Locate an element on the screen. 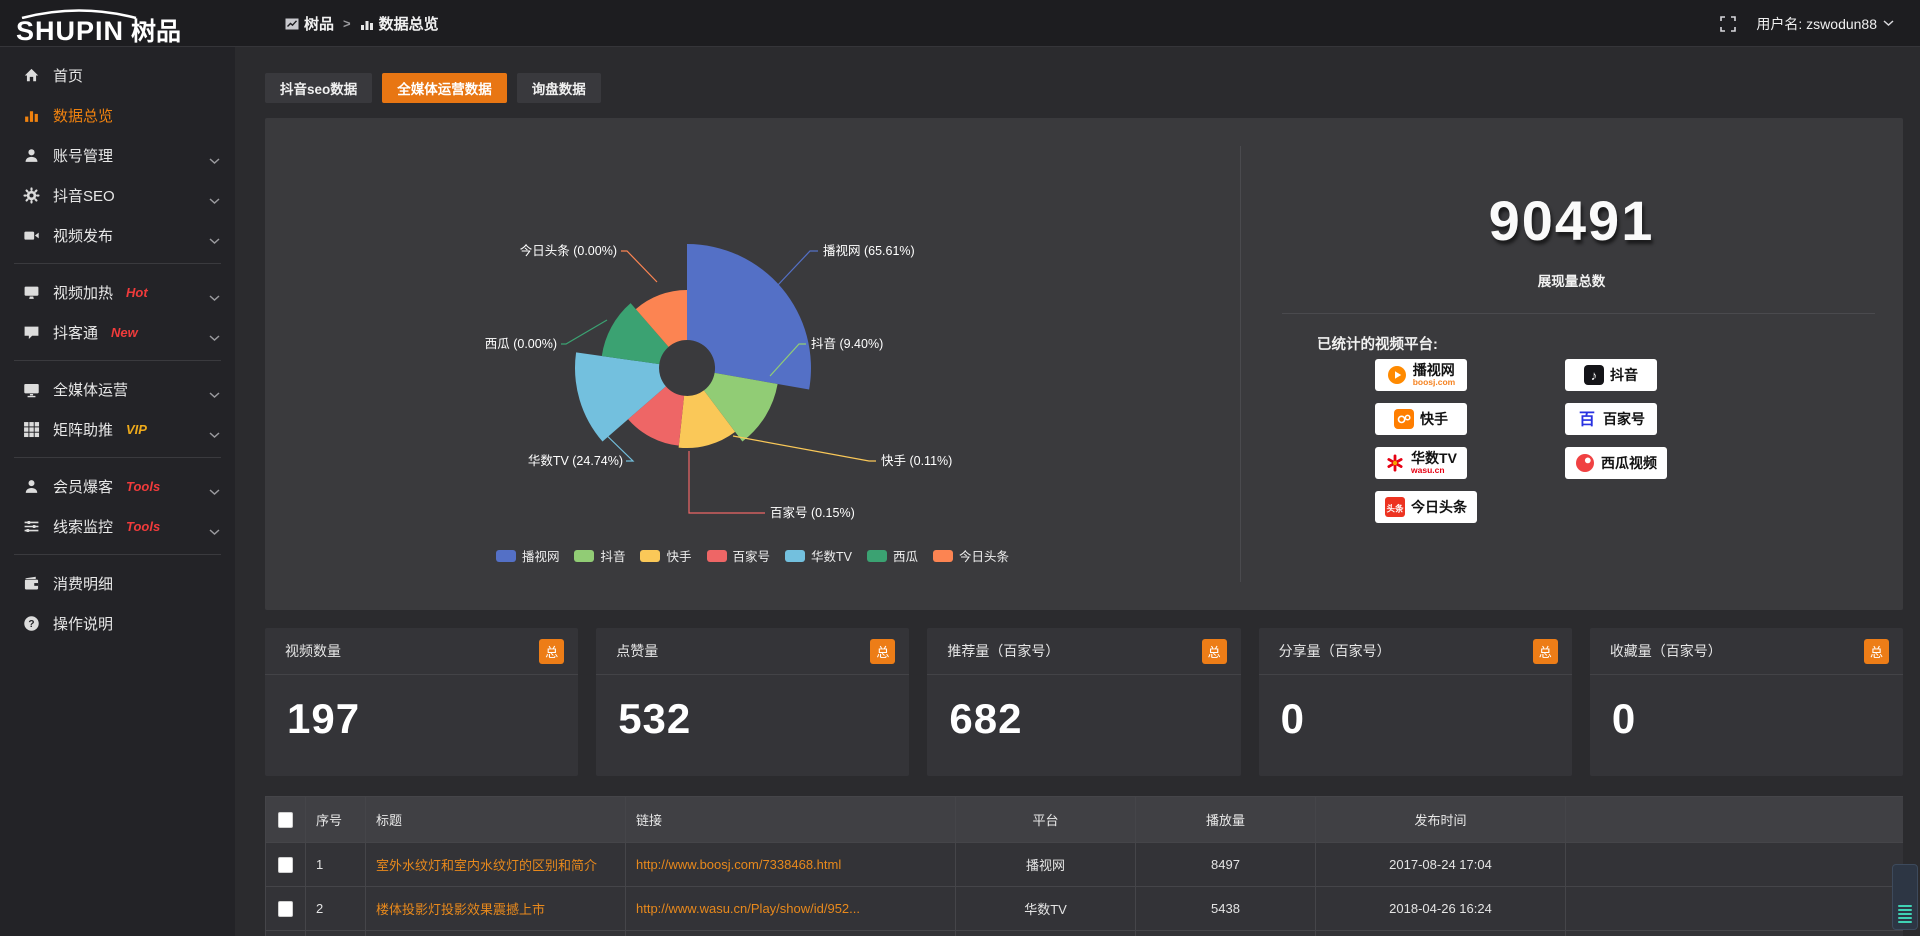 The width and height of the screenshot is (1920, 936). platform-badge-name: 播视网 is located at coordinates (1433, 370).